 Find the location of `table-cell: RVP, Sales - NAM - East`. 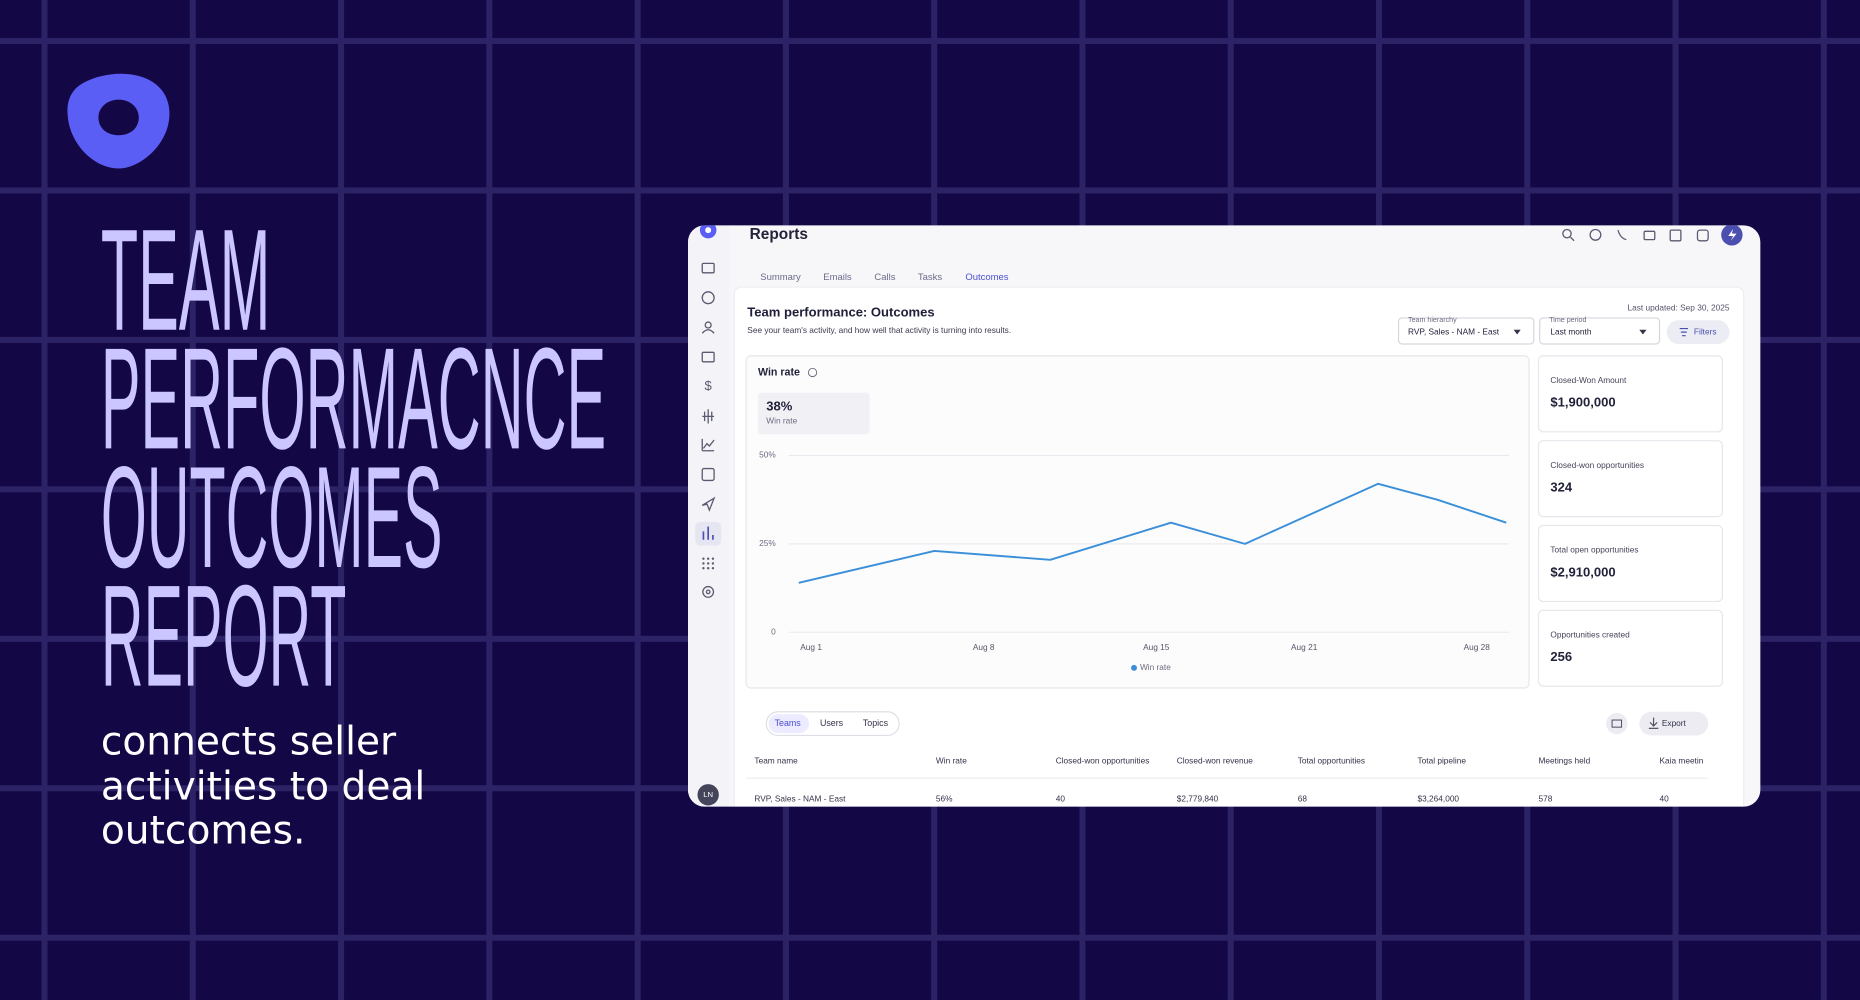

table-cell: RVP, Sales - NAM - East is located at coordinates (800, 799).